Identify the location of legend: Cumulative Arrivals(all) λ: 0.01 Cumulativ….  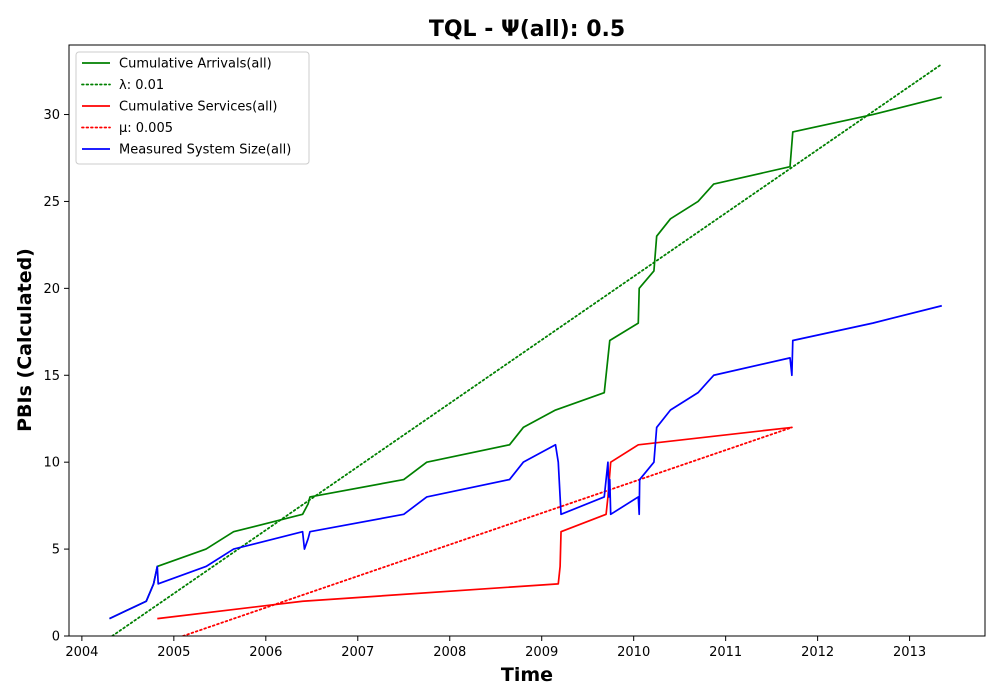
(192, 108).